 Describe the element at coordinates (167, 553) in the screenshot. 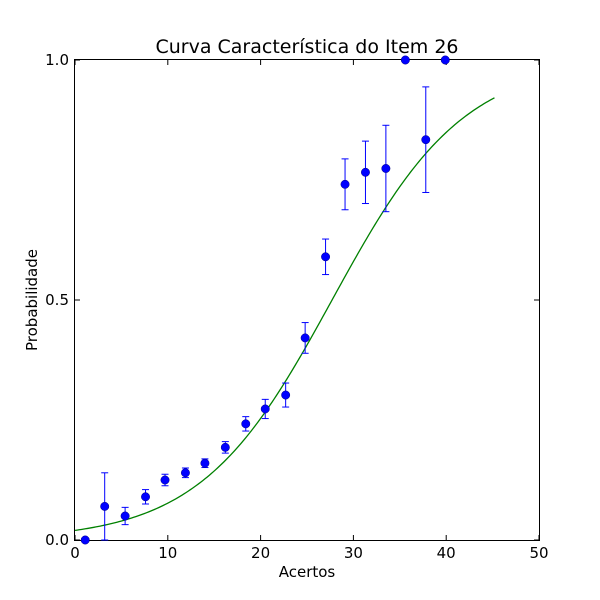

I see `x-tick-label: 10` at that location.